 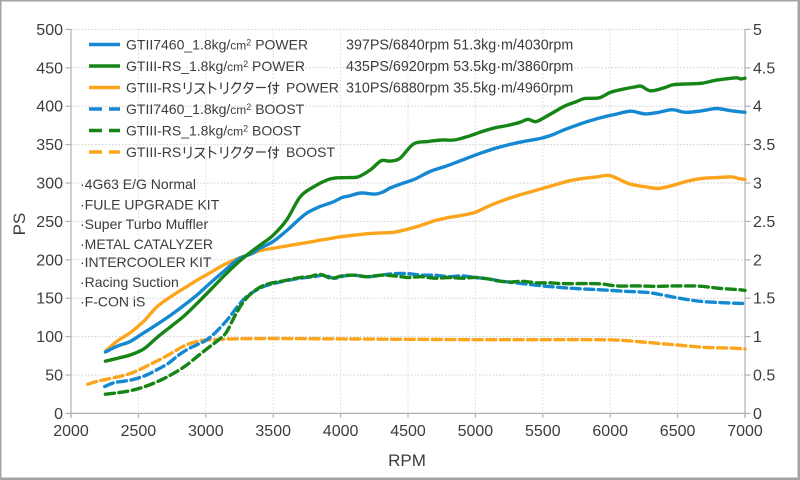 I want to click on svg-text: RPM, so click(x=407, y=460).